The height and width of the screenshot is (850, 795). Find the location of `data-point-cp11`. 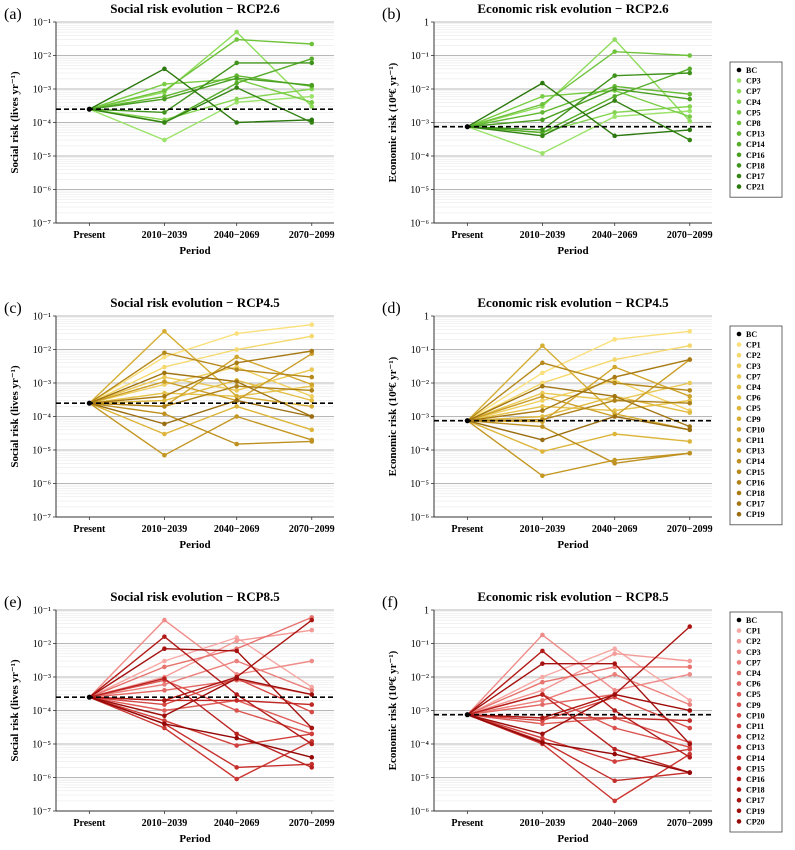

data-point-cp11 is located at coordinates (312, 734).